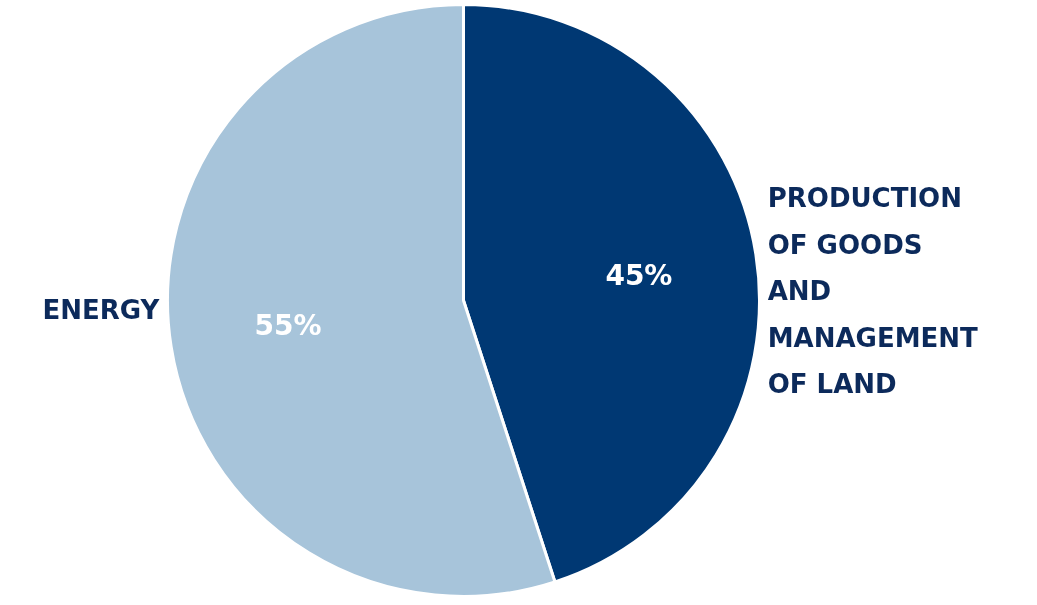  I want to click on data-label: 45%, so click(639, 275).